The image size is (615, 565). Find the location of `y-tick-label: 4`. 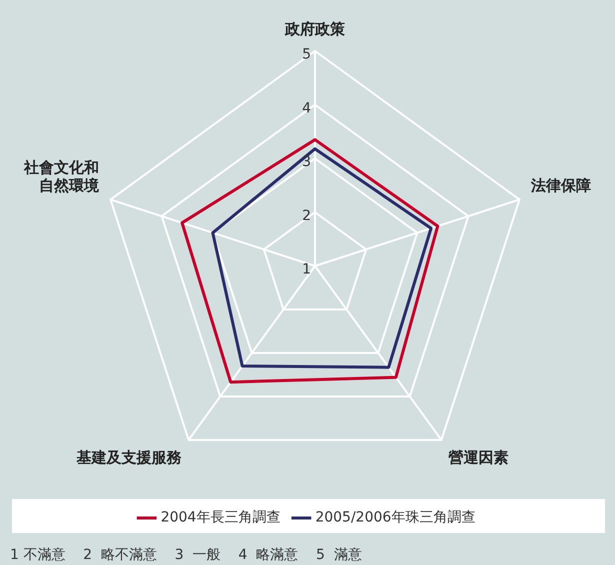

y-tick-label: 4 is located at coordinates (307, 108).